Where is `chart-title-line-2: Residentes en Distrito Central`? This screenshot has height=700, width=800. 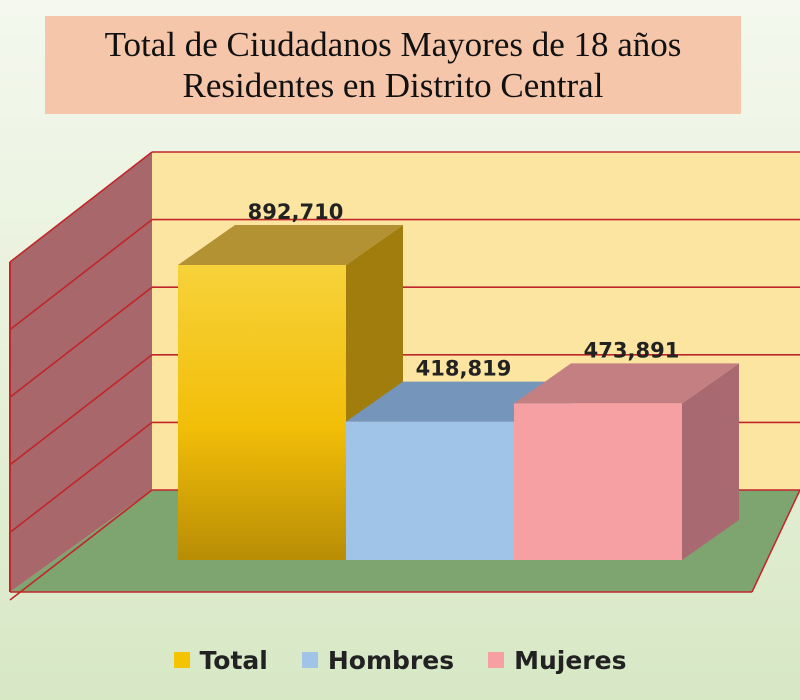 chart-title-line-2: Residentes en Distrito Central is located at coordinates (393, 85).